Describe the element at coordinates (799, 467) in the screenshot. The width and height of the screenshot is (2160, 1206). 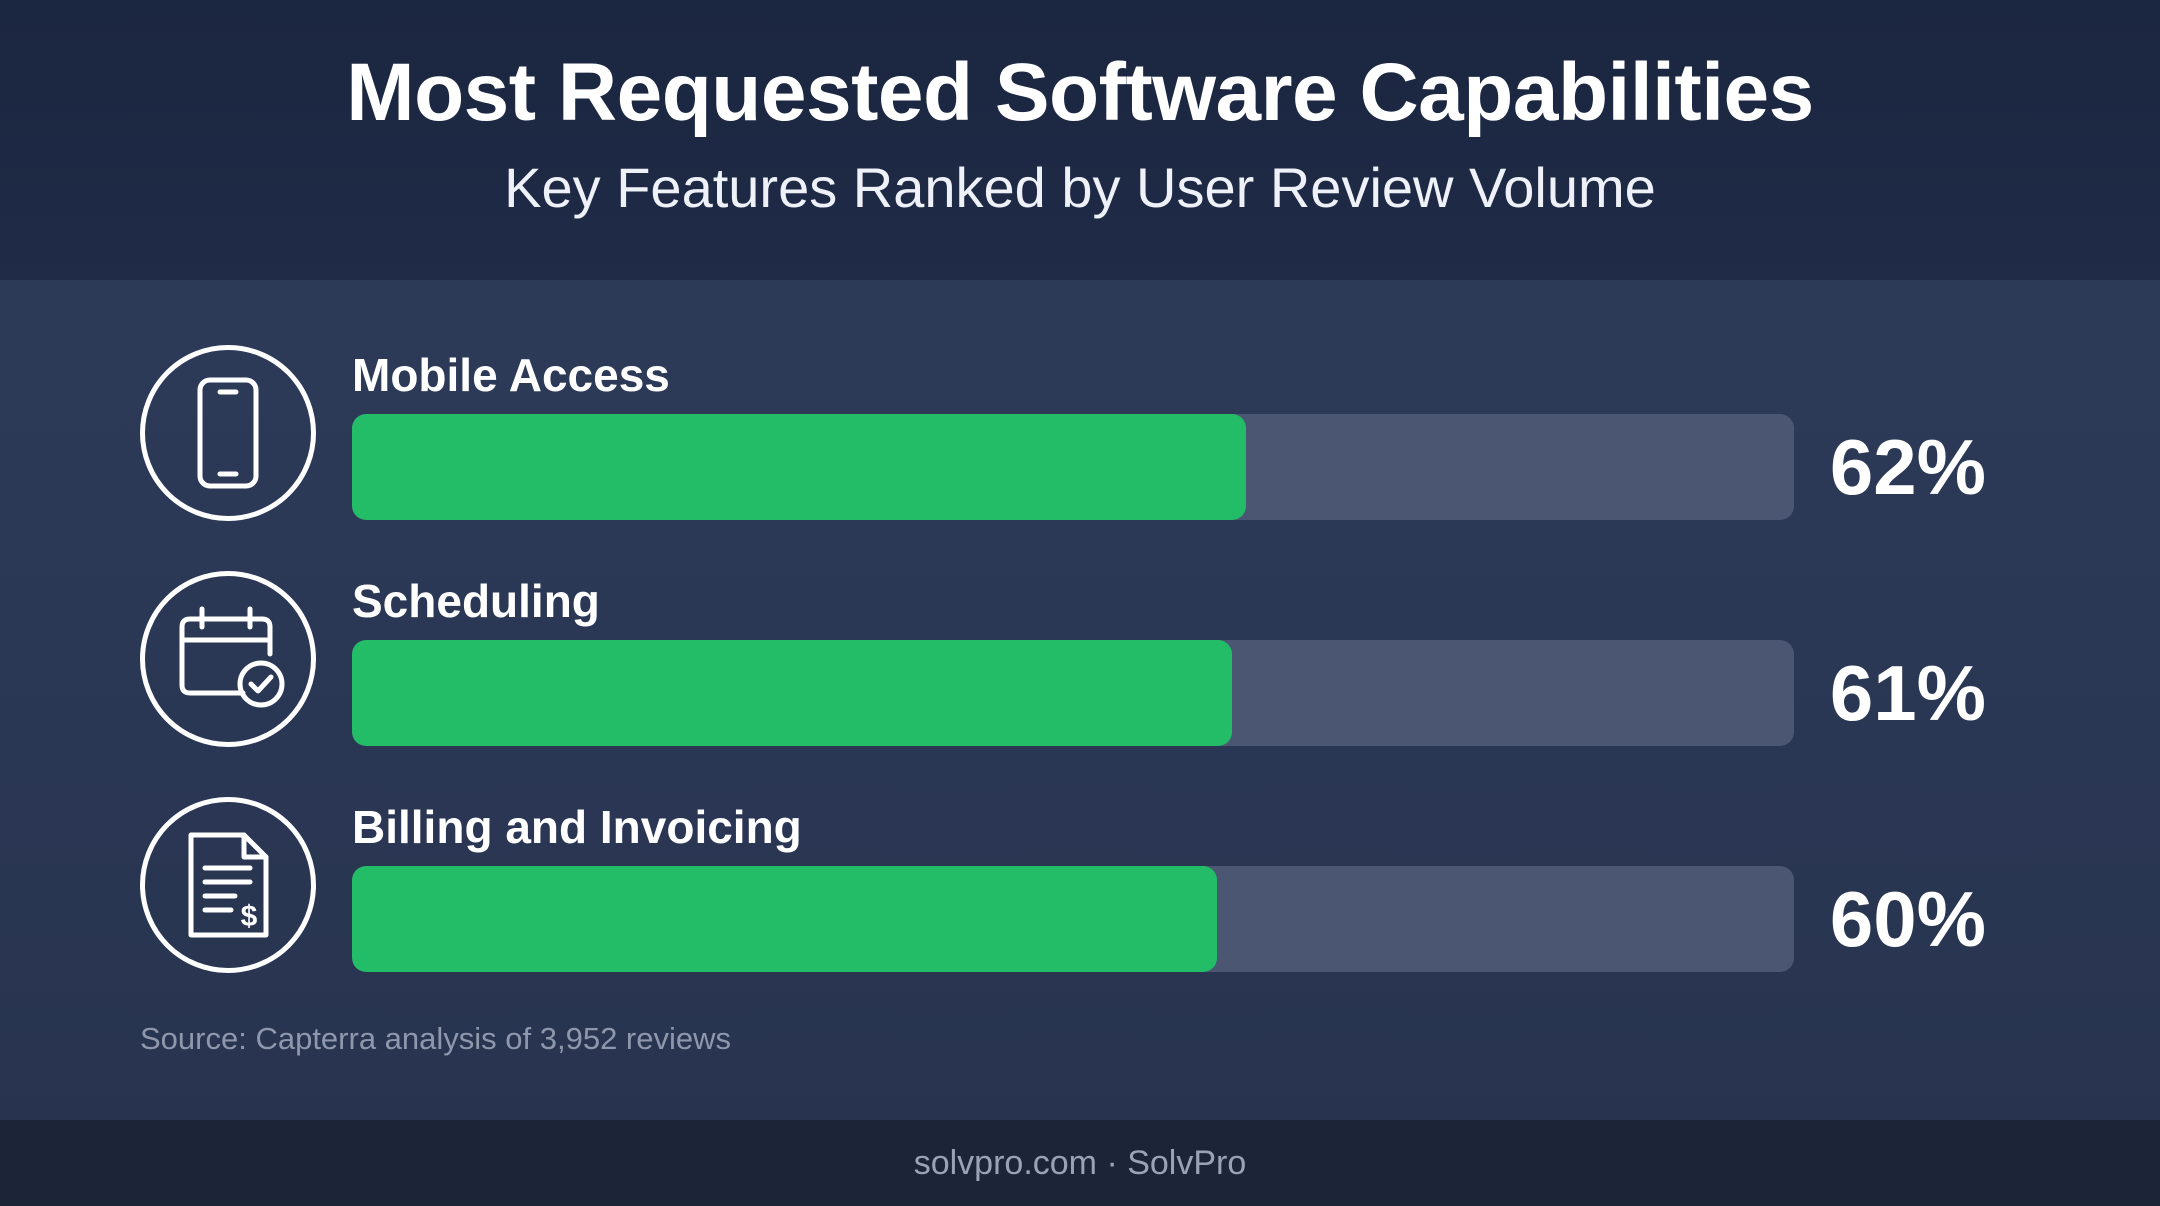
I see `bar-mobile-access` at that location.